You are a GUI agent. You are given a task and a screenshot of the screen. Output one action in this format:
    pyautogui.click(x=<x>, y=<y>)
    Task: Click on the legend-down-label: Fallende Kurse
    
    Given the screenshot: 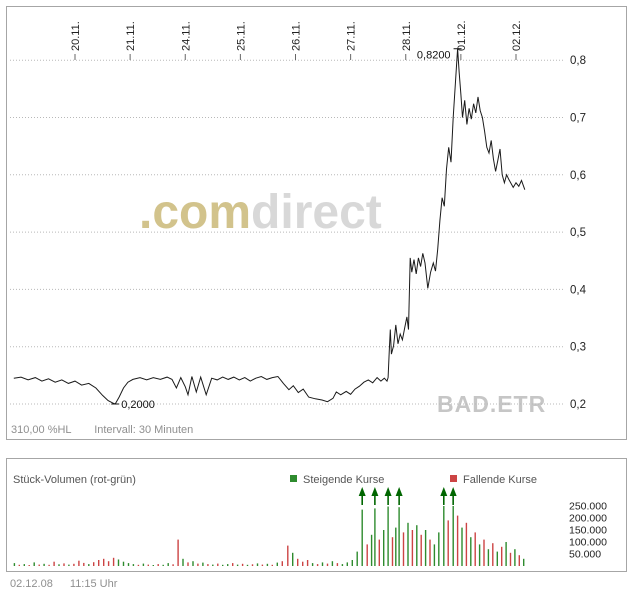 What is the action you would take?
    pyautogui.click(x=500, y=480)
    